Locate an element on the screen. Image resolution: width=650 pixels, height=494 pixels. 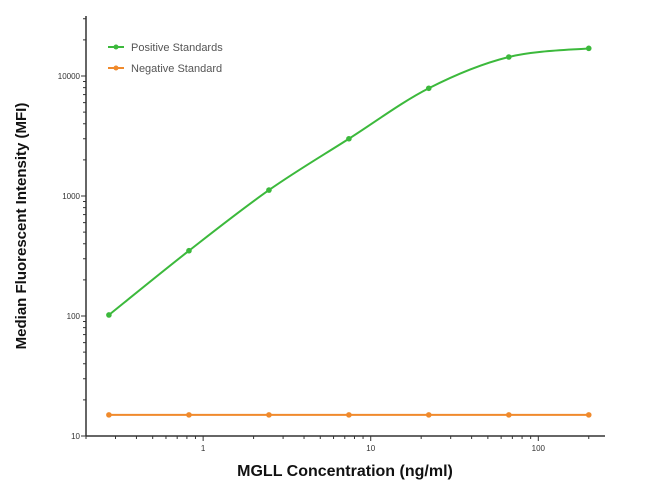
legend: Positive Standards Negative Standard is located at coordinates (165, 58).